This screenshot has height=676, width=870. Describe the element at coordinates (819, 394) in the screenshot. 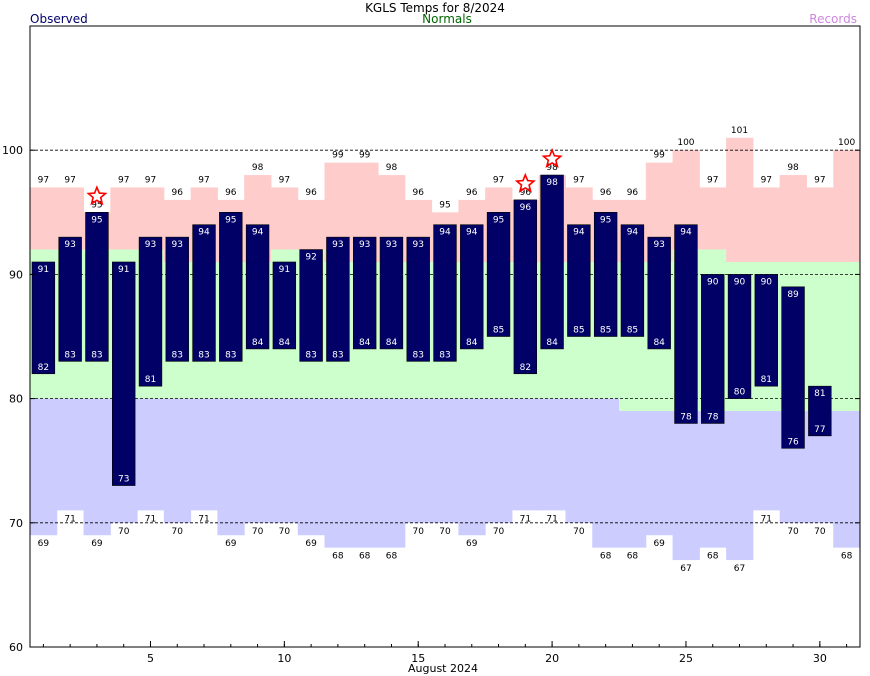

I see `observed-high-label: 81` at that location.